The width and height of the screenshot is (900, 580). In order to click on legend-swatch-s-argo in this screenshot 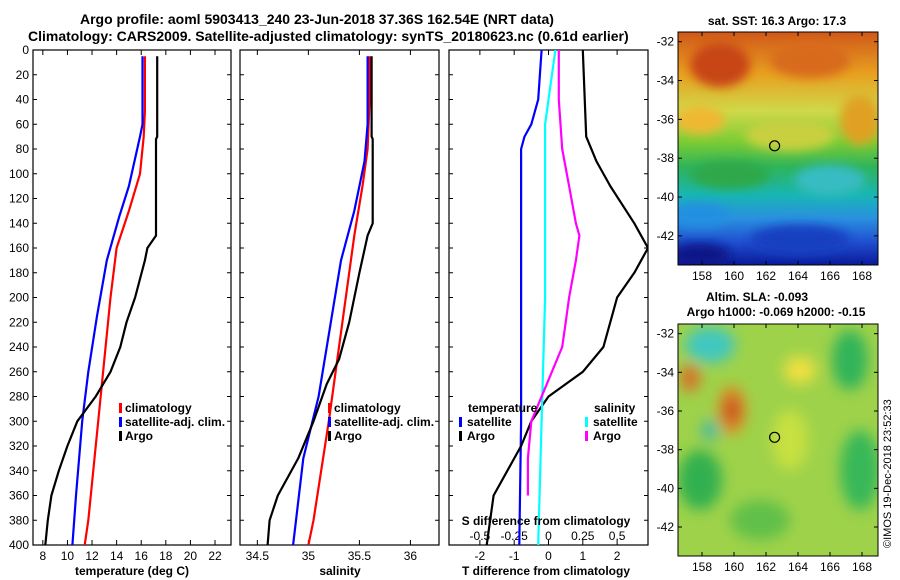, I will do `click(586, 436)`.